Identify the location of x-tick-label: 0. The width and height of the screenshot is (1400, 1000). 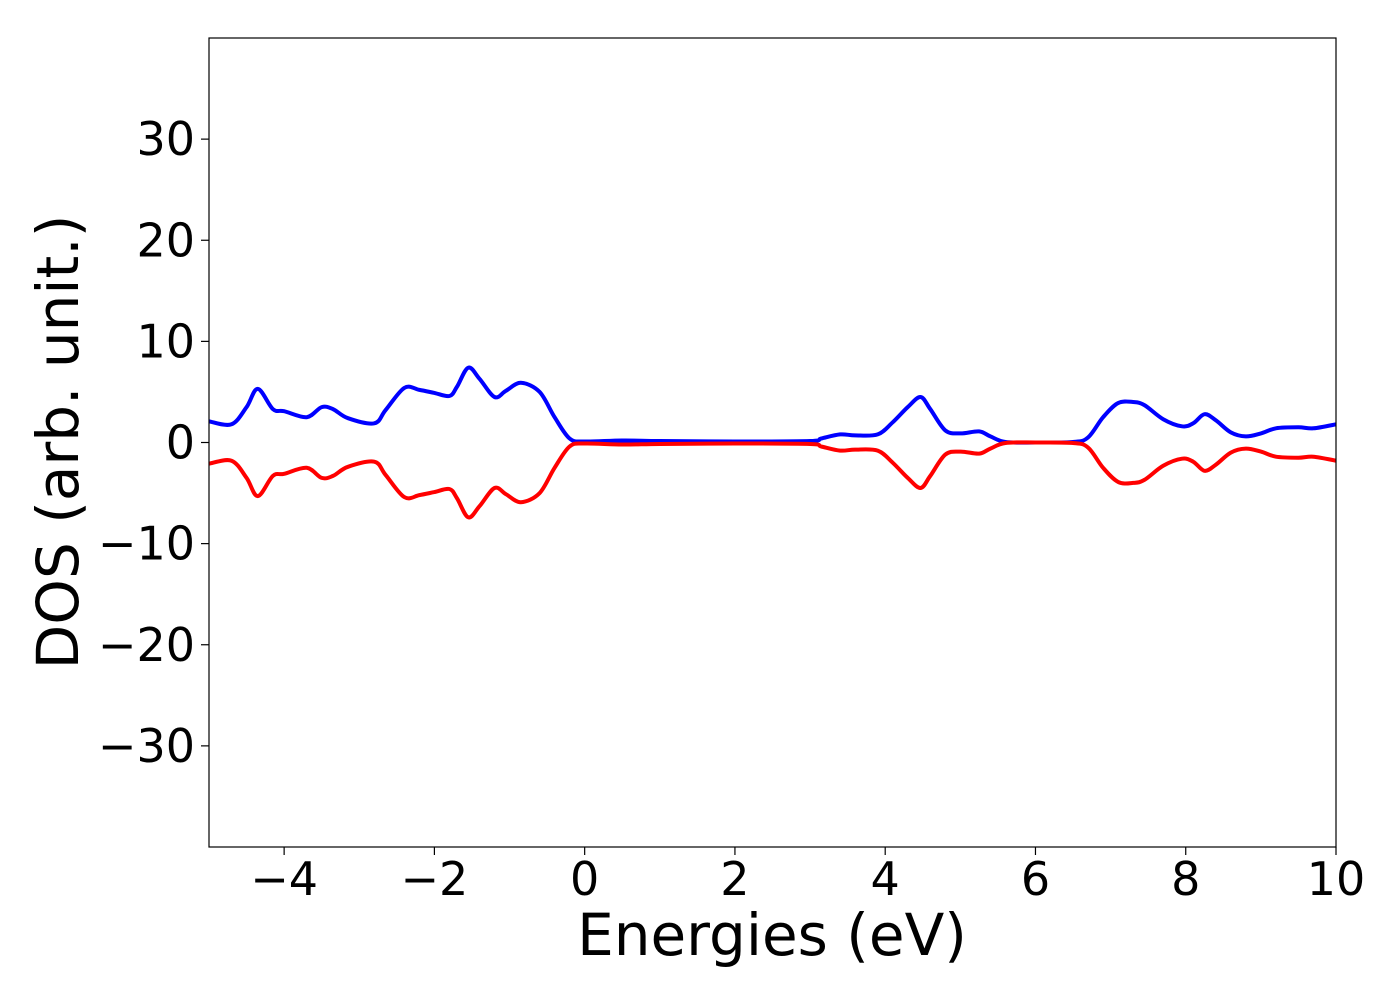
(584, 879).